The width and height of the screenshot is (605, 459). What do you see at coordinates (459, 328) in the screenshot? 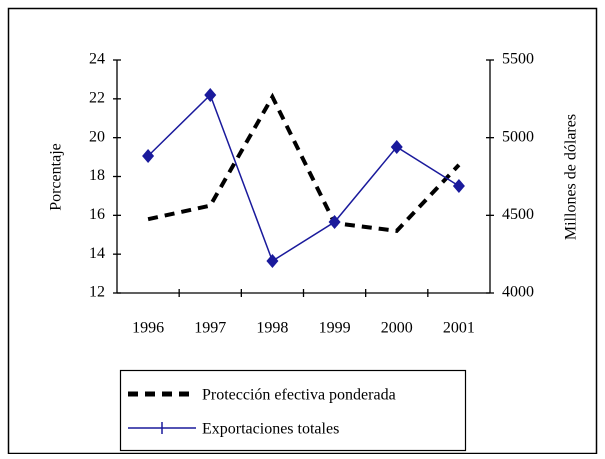
I see `x-tick-label: 2001` at bounding box center [459, 328].